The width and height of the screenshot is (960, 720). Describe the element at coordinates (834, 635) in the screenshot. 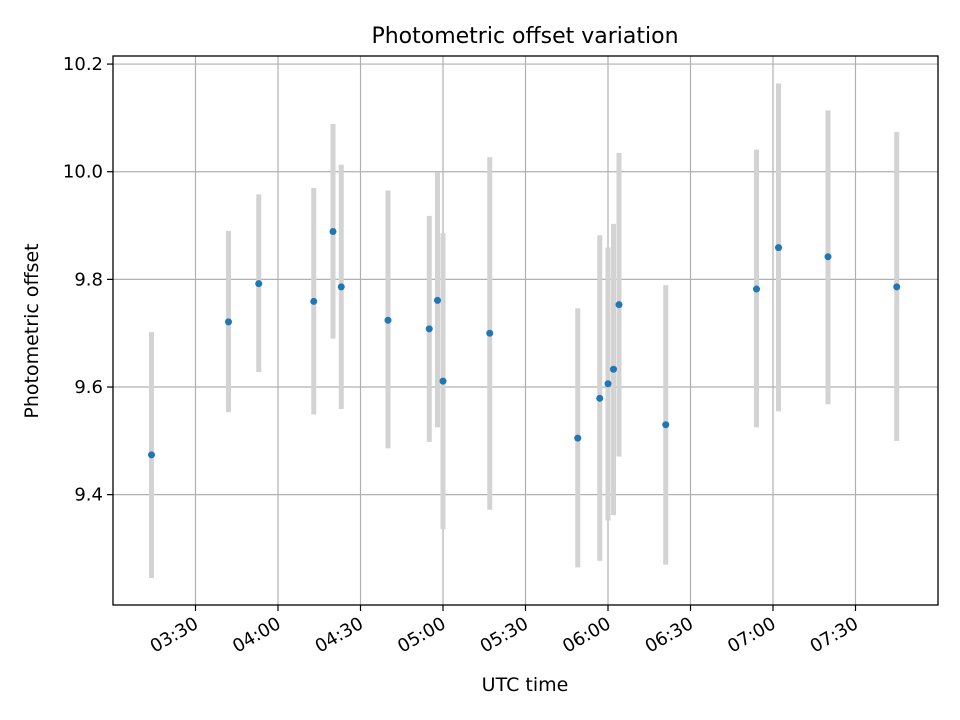

I see `x-tick-label: 07:30` at that location.